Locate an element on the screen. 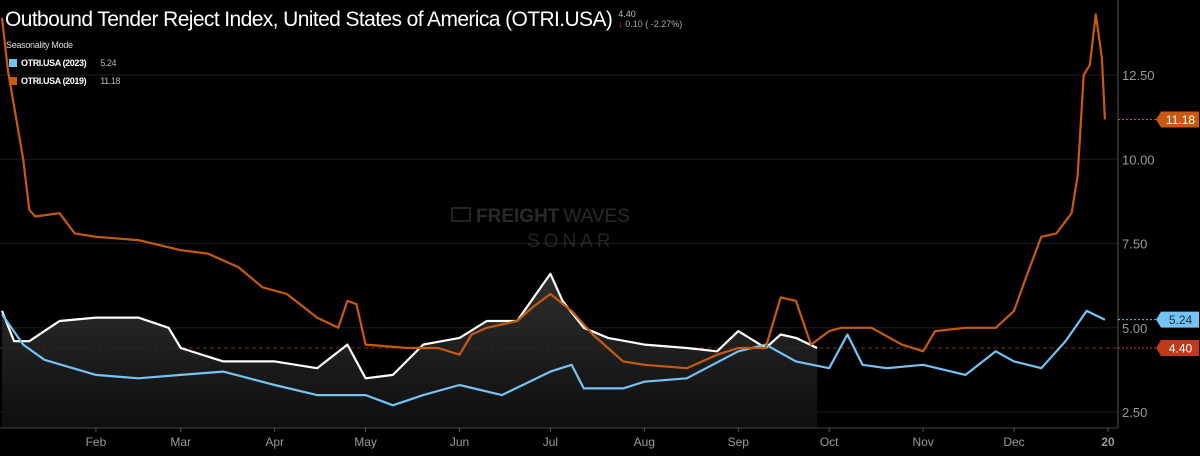 This screenshot has width=1200, height=456. last-value: 4.40 is located at coordinates (627, 14).